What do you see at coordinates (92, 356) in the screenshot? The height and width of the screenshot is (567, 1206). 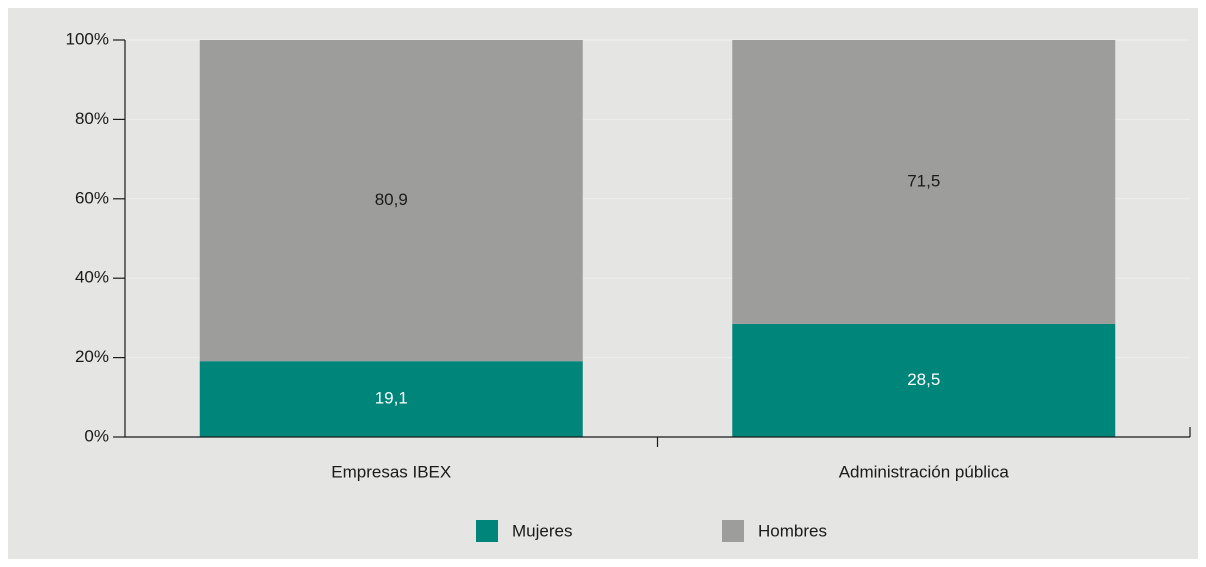 I see `y-tick-label: 20%` at bounding box center [92, 356].